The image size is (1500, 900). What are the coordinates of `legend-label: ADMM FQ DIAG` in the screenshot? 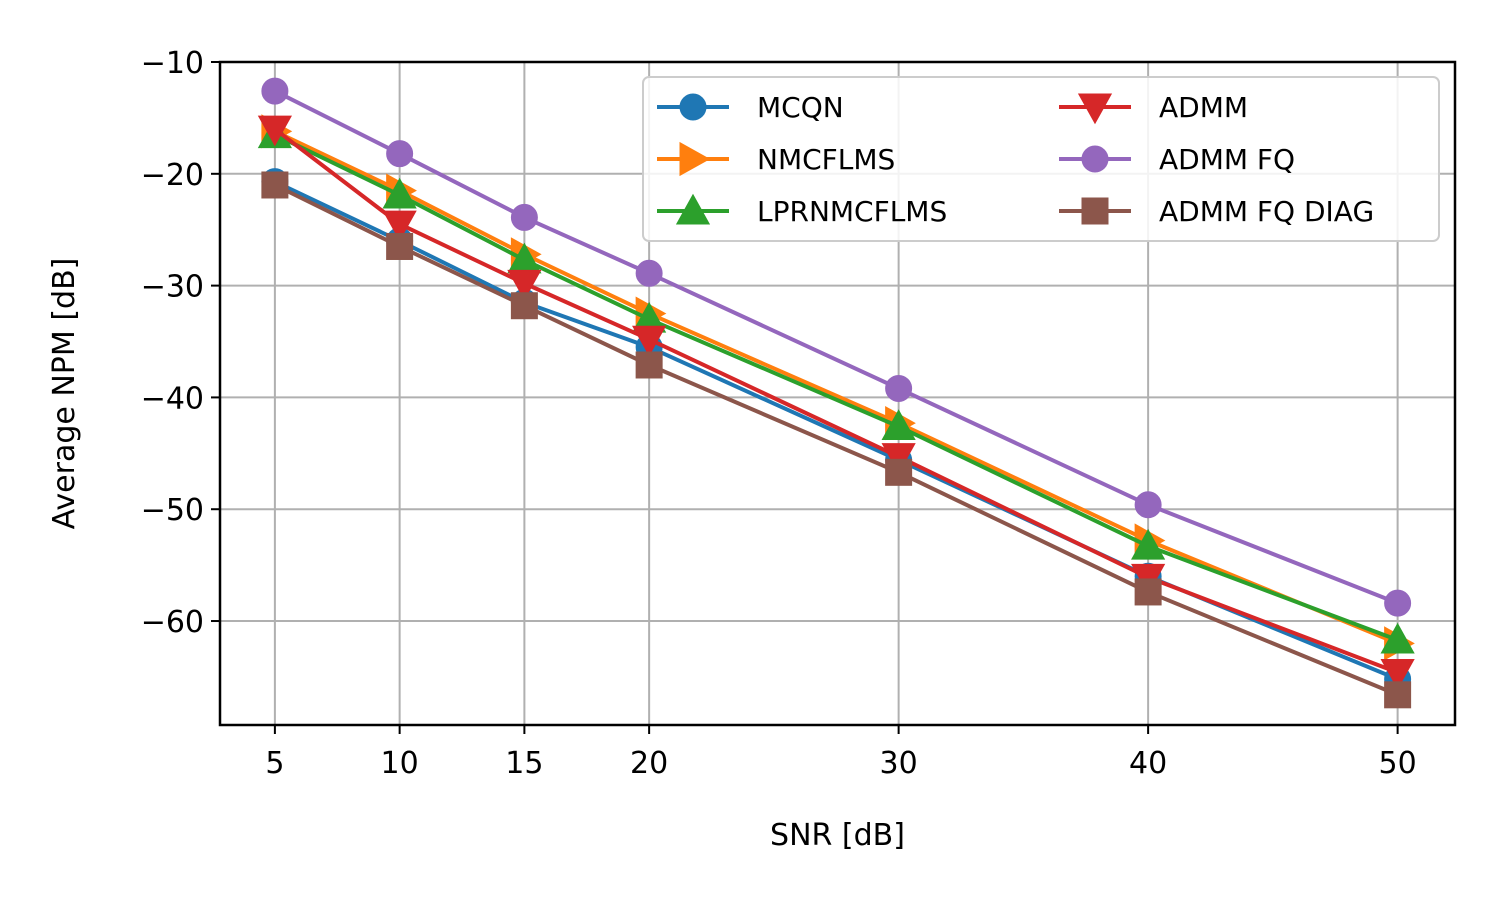 It's located at (1266, 211).